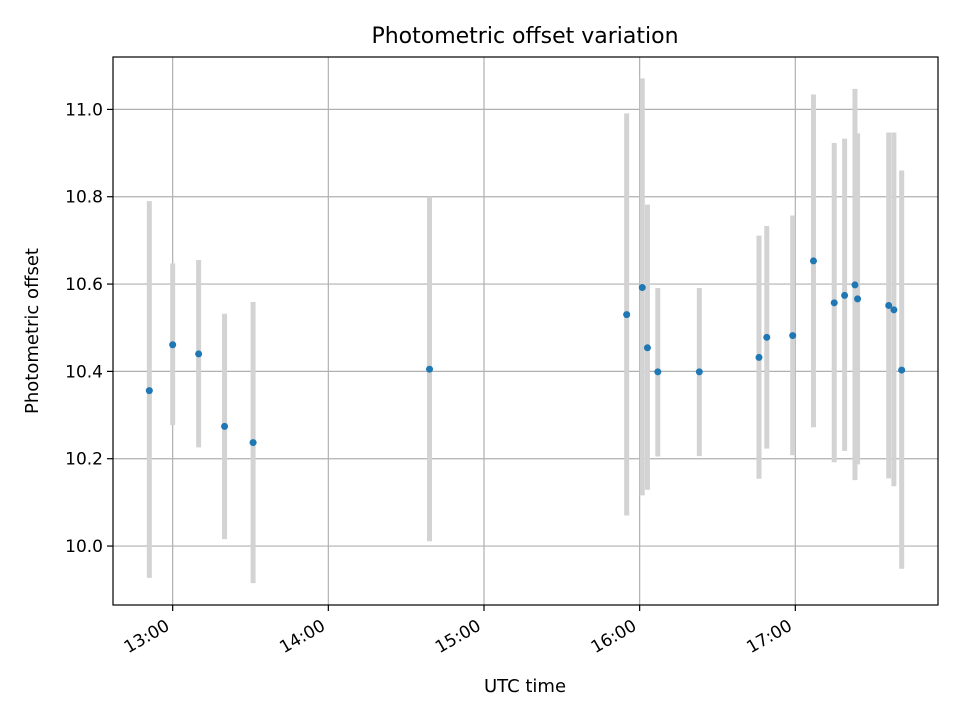  I want to click on x-tick-label: 17:00, so click(769, 637).